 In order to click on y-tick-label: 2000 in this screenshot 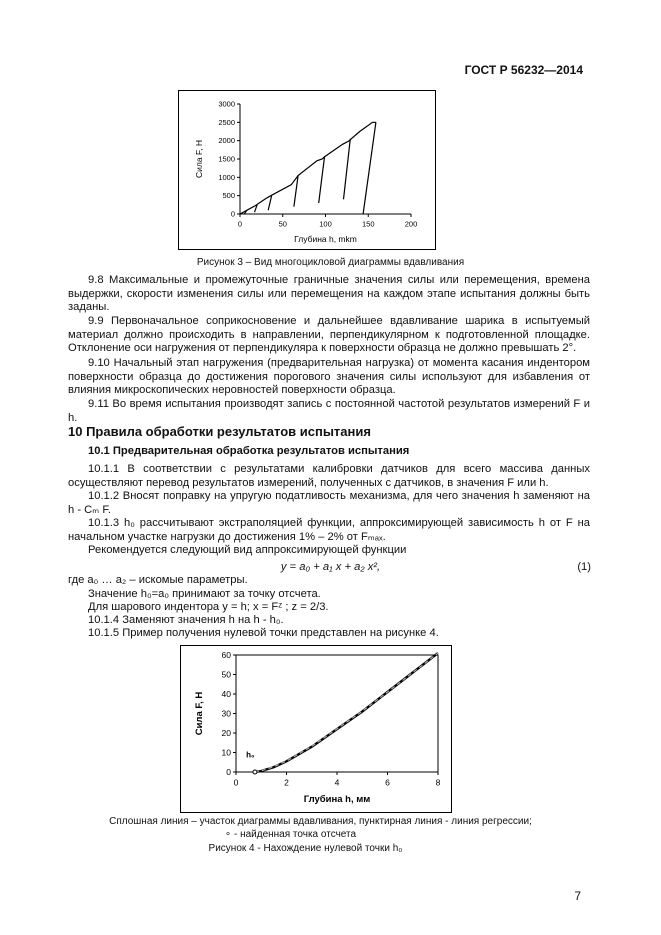, I will do `click(226, 140)`.